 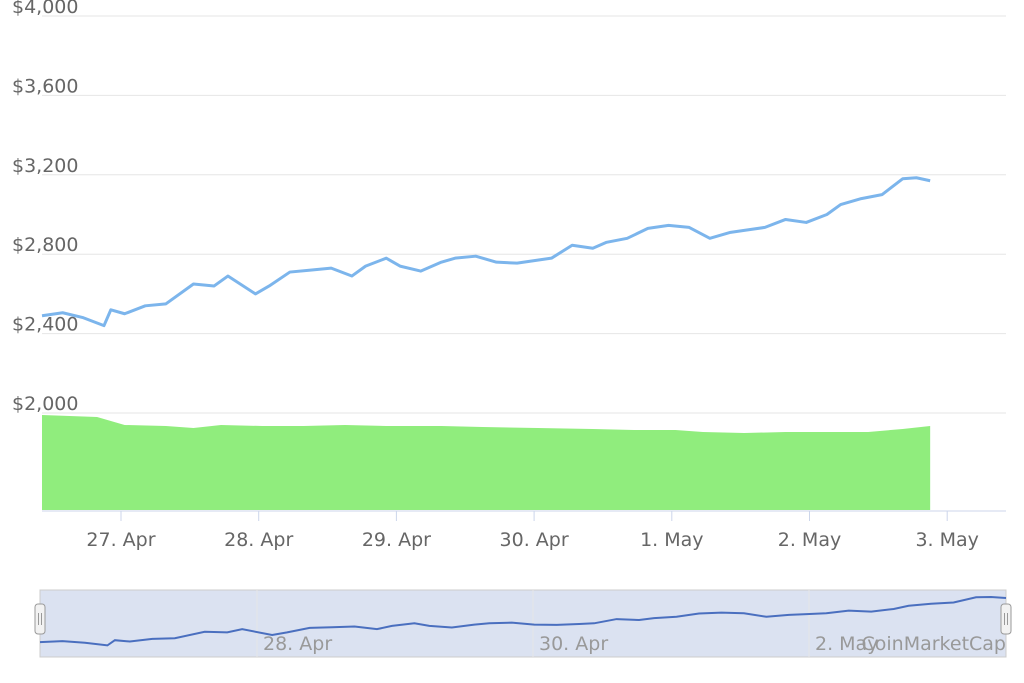 What do you see at coordinates (523, 621) in the screenshot?
I see `navigator-series-line` at bounding box center [523, 621].